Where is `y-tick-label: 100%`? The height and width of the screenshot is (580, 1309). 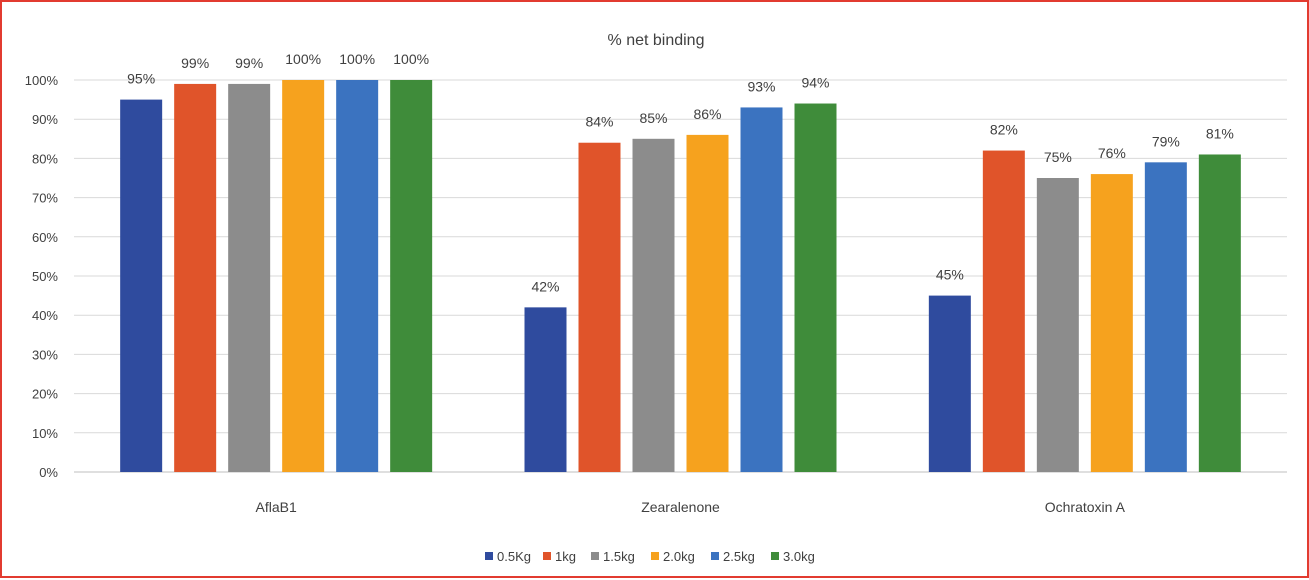 y-tick-label: 100% is located at coordinates (42, 80).